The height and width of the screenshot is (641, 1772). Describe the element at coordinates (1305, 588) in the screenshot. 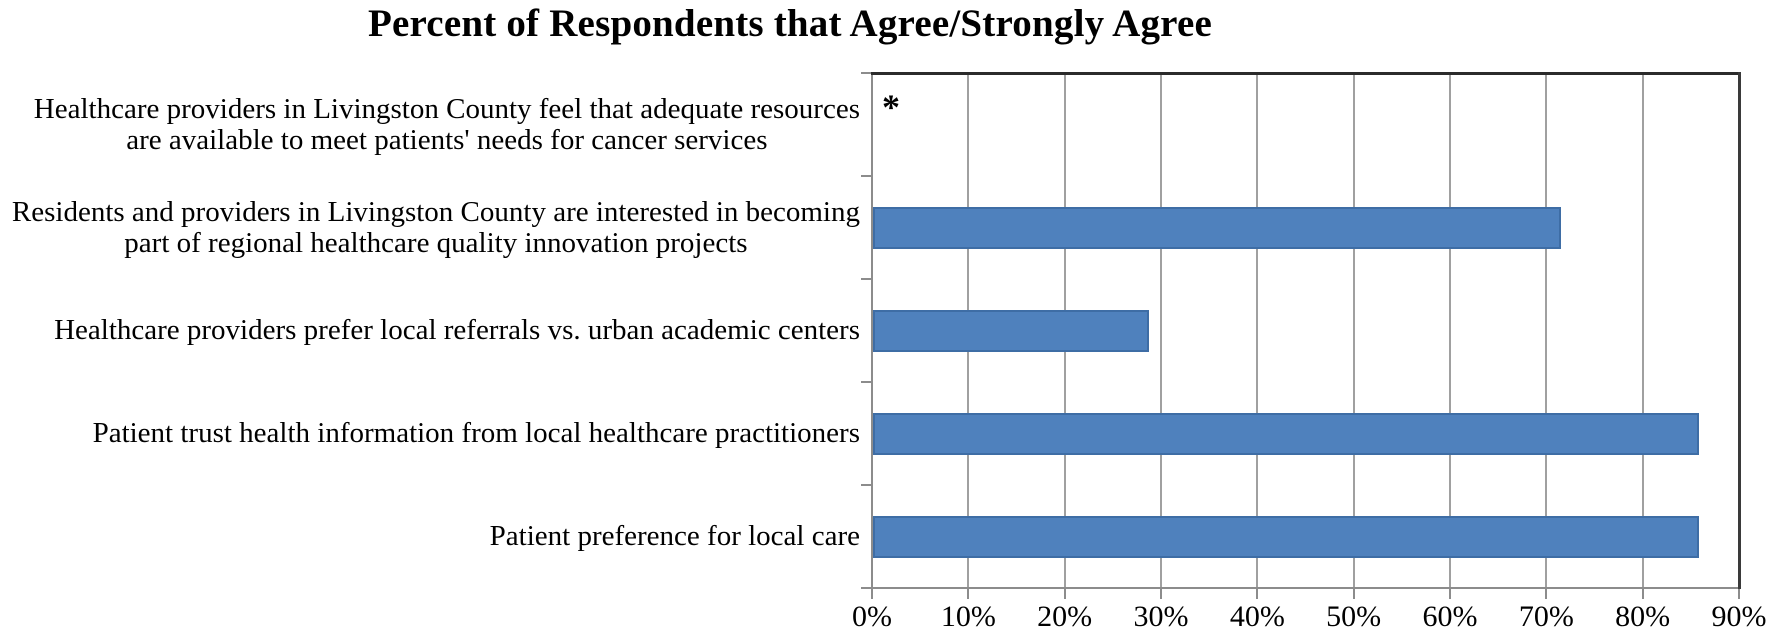

I see `x-axis-line` at that location.